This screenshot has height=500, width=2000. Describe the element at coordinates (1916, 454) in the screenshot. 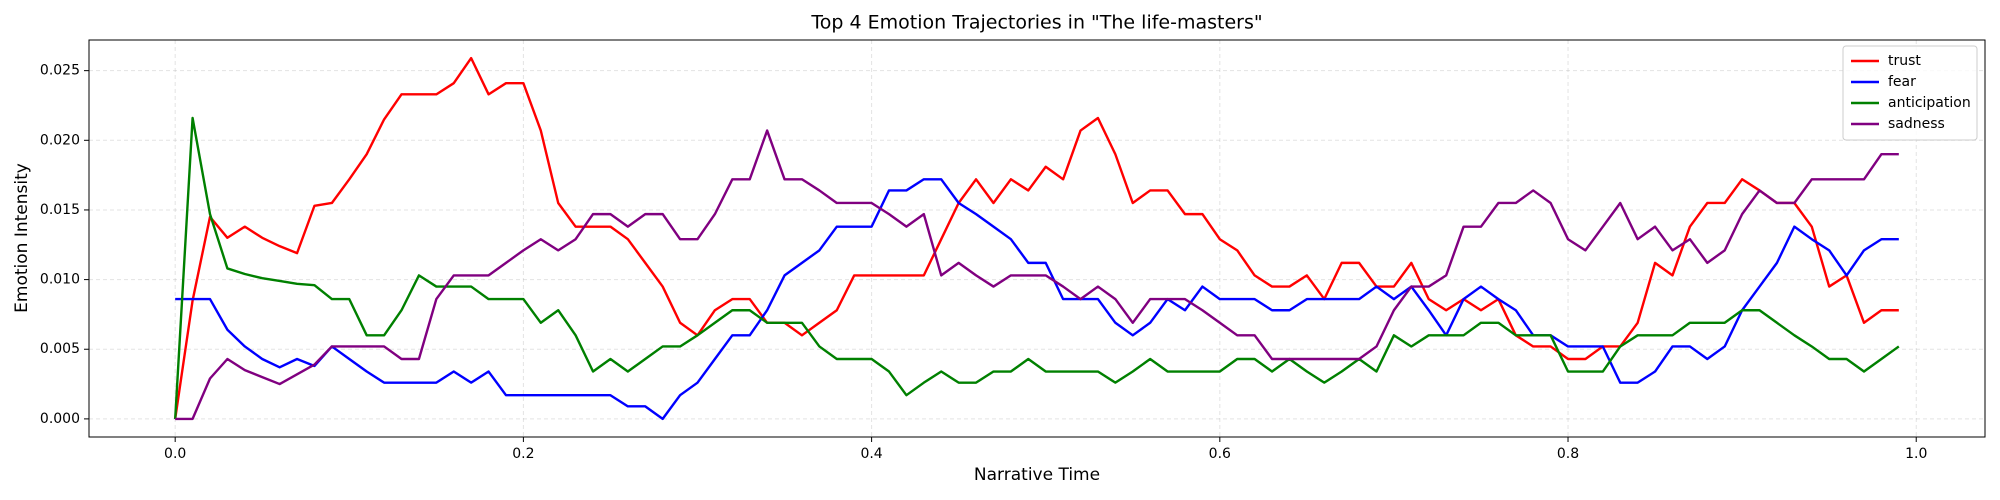

I see `x-tick-label: 1.0` at that location.